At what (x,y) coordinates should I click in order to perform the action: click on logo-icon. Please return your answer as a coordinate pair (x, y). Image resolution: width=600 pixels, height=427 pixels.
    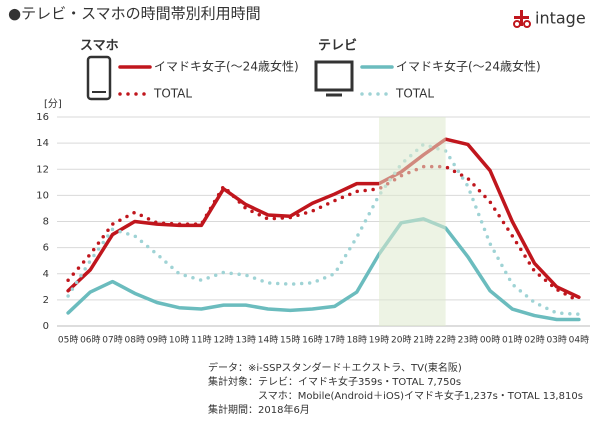
    Looking at the image, I should click on (522, 19).